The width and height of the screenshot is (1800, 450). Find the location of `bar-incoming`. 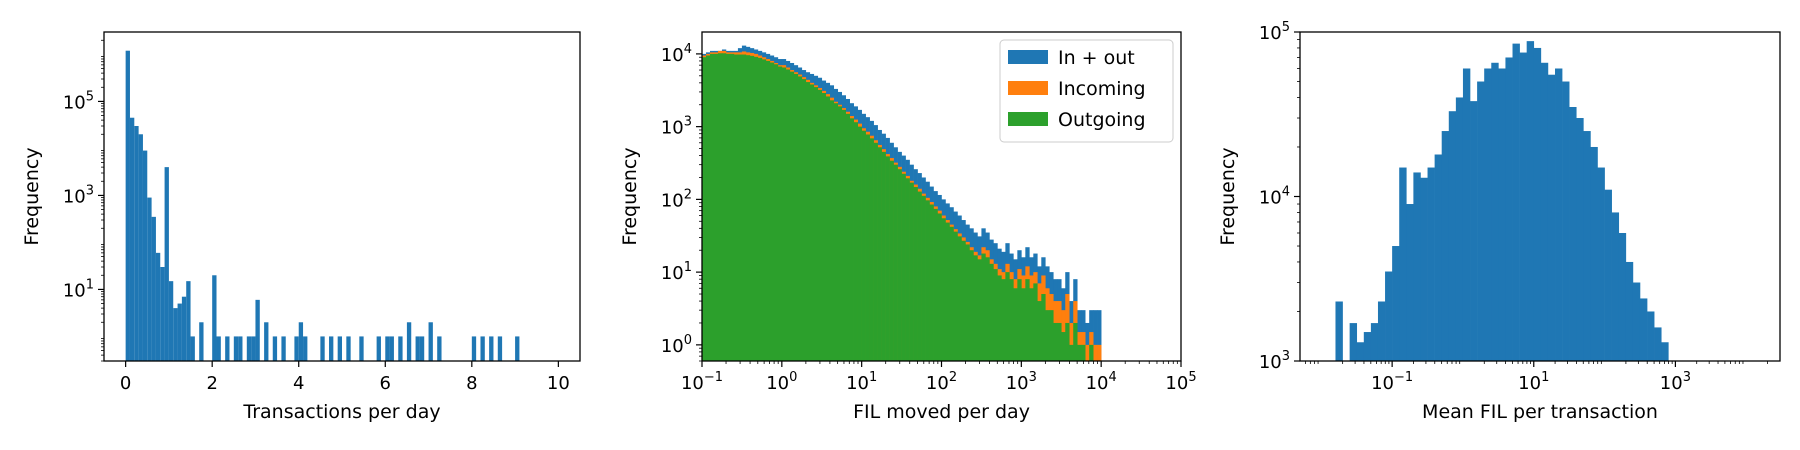

bar-incoming is located at coordinates (1095, 352).